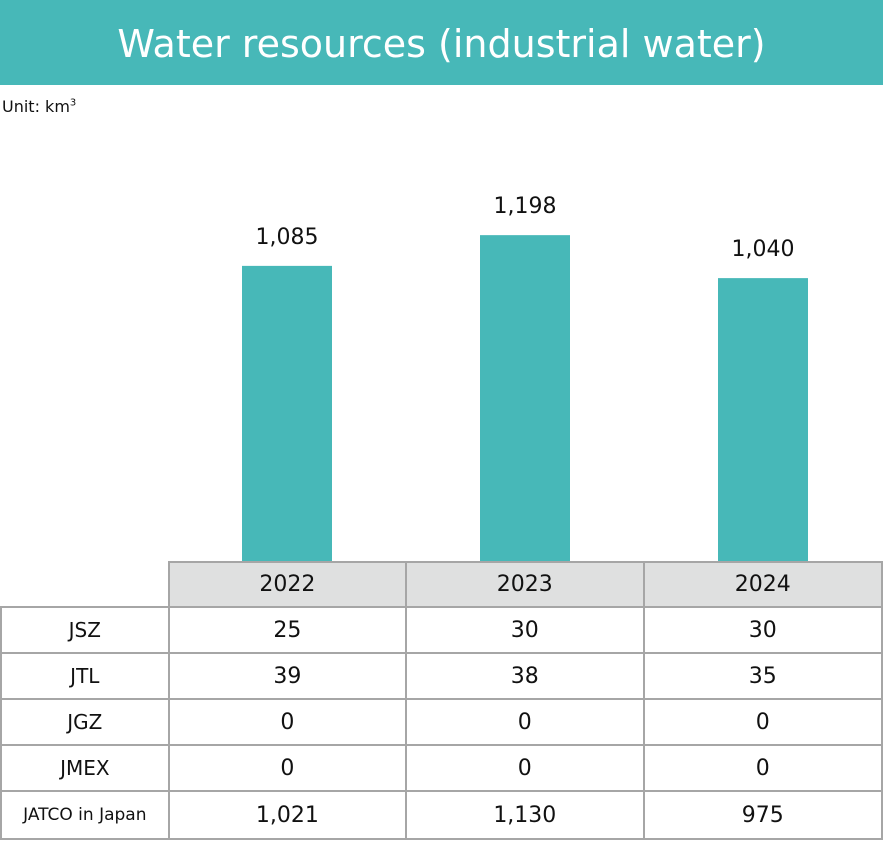  Describe the element at coordinates (525, 815) in the screenshot. I see `table-cell: 1,130` at that location.